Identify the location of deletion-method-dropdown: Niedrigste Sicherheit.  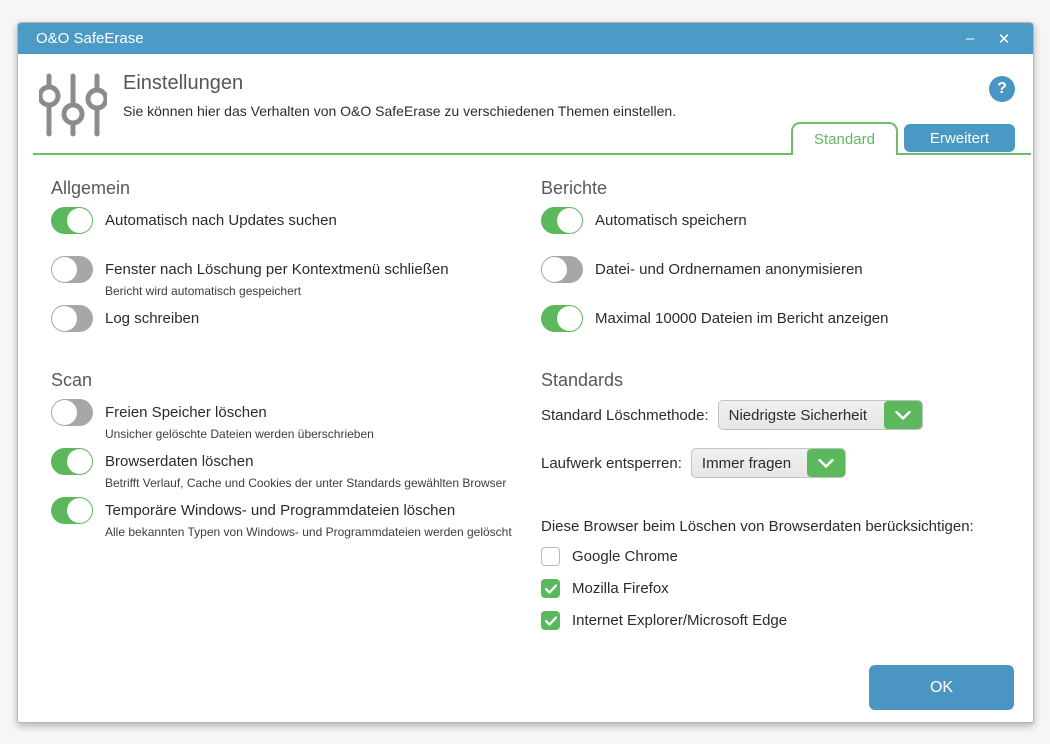
(820, 415).